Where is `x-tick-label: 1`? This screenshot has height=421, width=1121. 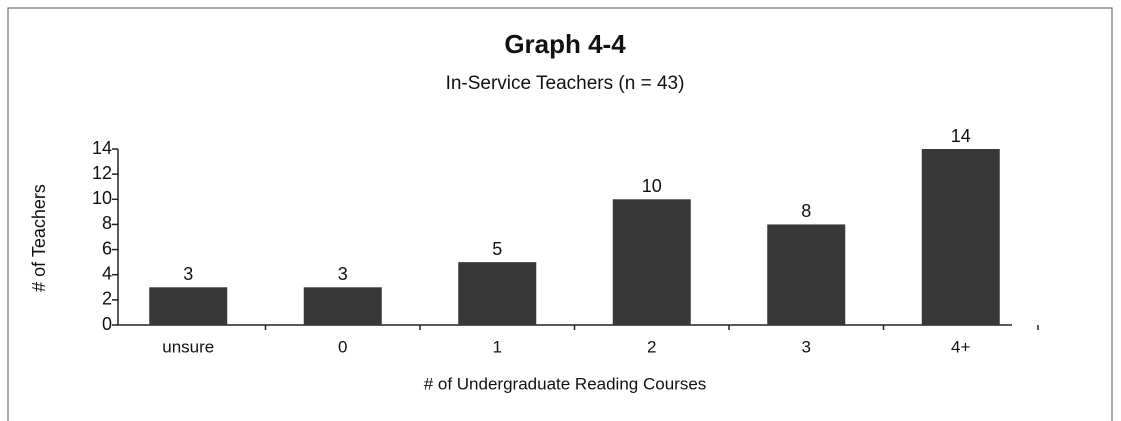
x-tick-label: 1 is located at coordinates (497, 346).